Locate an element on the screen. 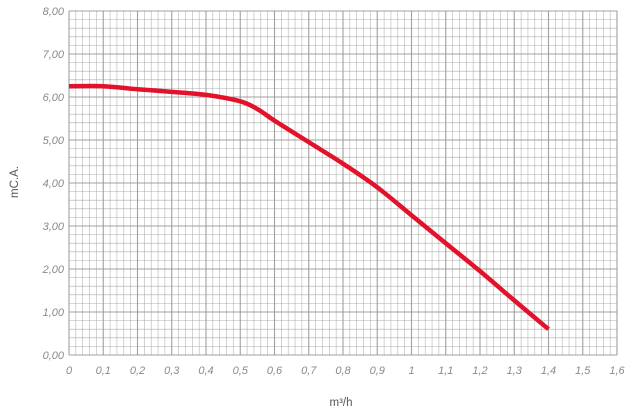 The image size is (632, 416). x-tick-label: 0,7 is located at coordinates (309, 371).